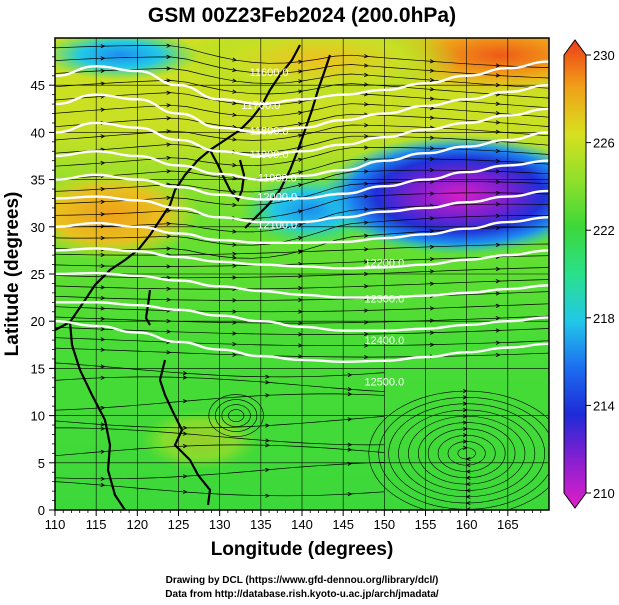  Describe the element at coordinates (38, 274) in the screenshot. I see `y-tick-label: 25` at that location.